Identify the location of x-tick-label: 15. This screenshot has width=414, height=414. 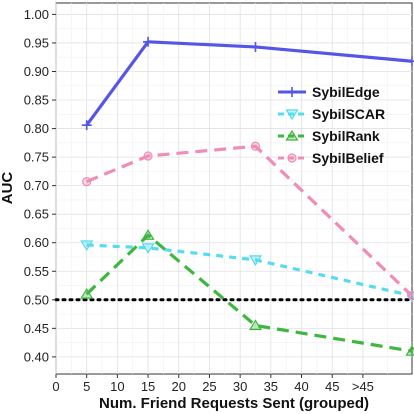
(148, 386).